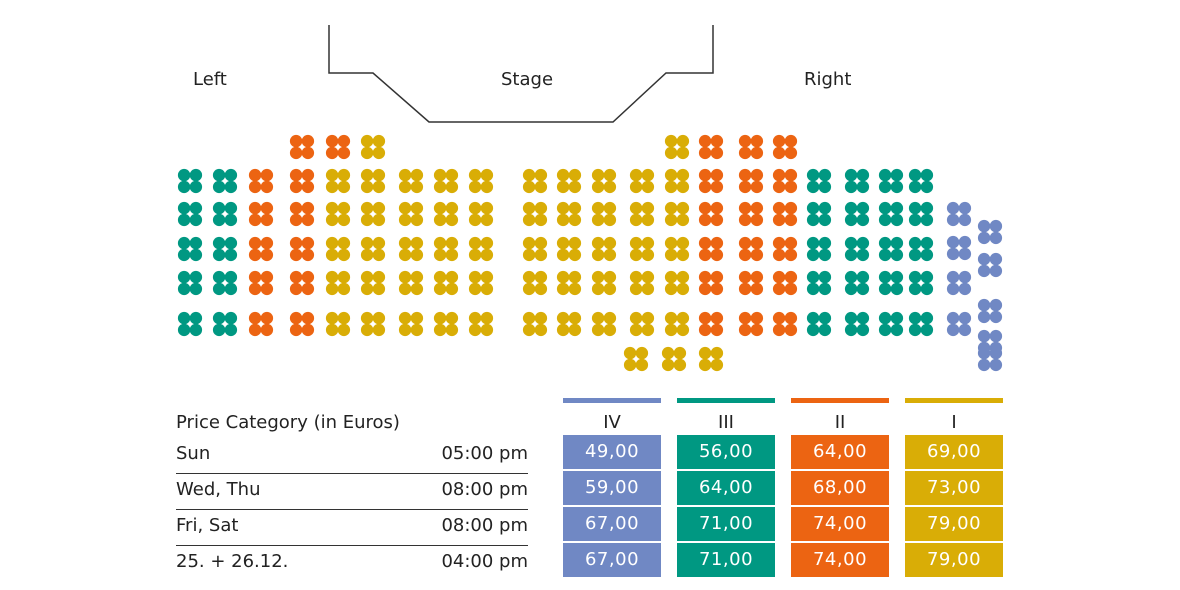  I want to click on seat-block-iv, so click(959, 248).